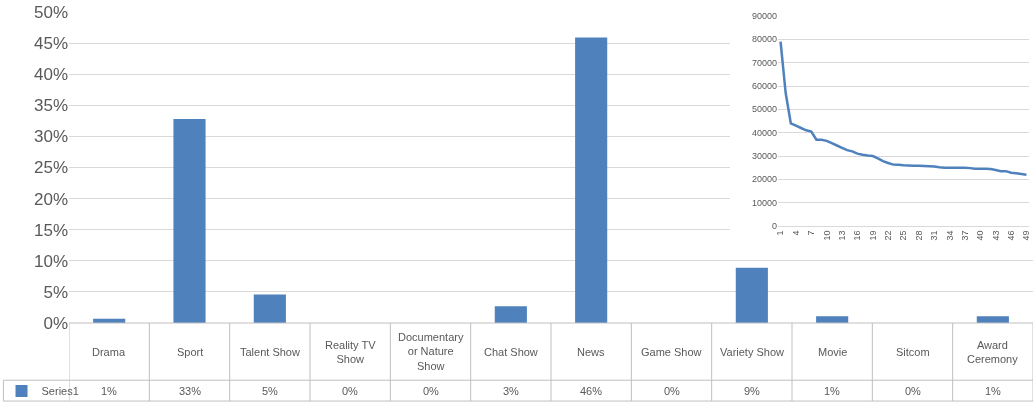  I want to click on x-tick-label: 37, so click(964, 235).